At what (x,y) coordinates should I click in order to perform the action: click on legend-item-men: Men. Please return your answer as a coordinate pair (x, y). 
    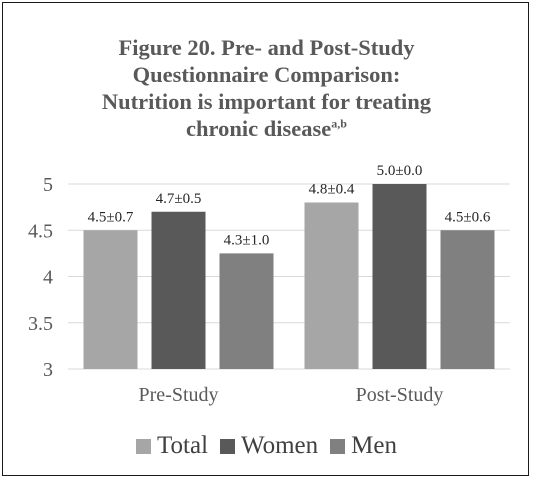
    Looking at the image, I should click on (363, 446).